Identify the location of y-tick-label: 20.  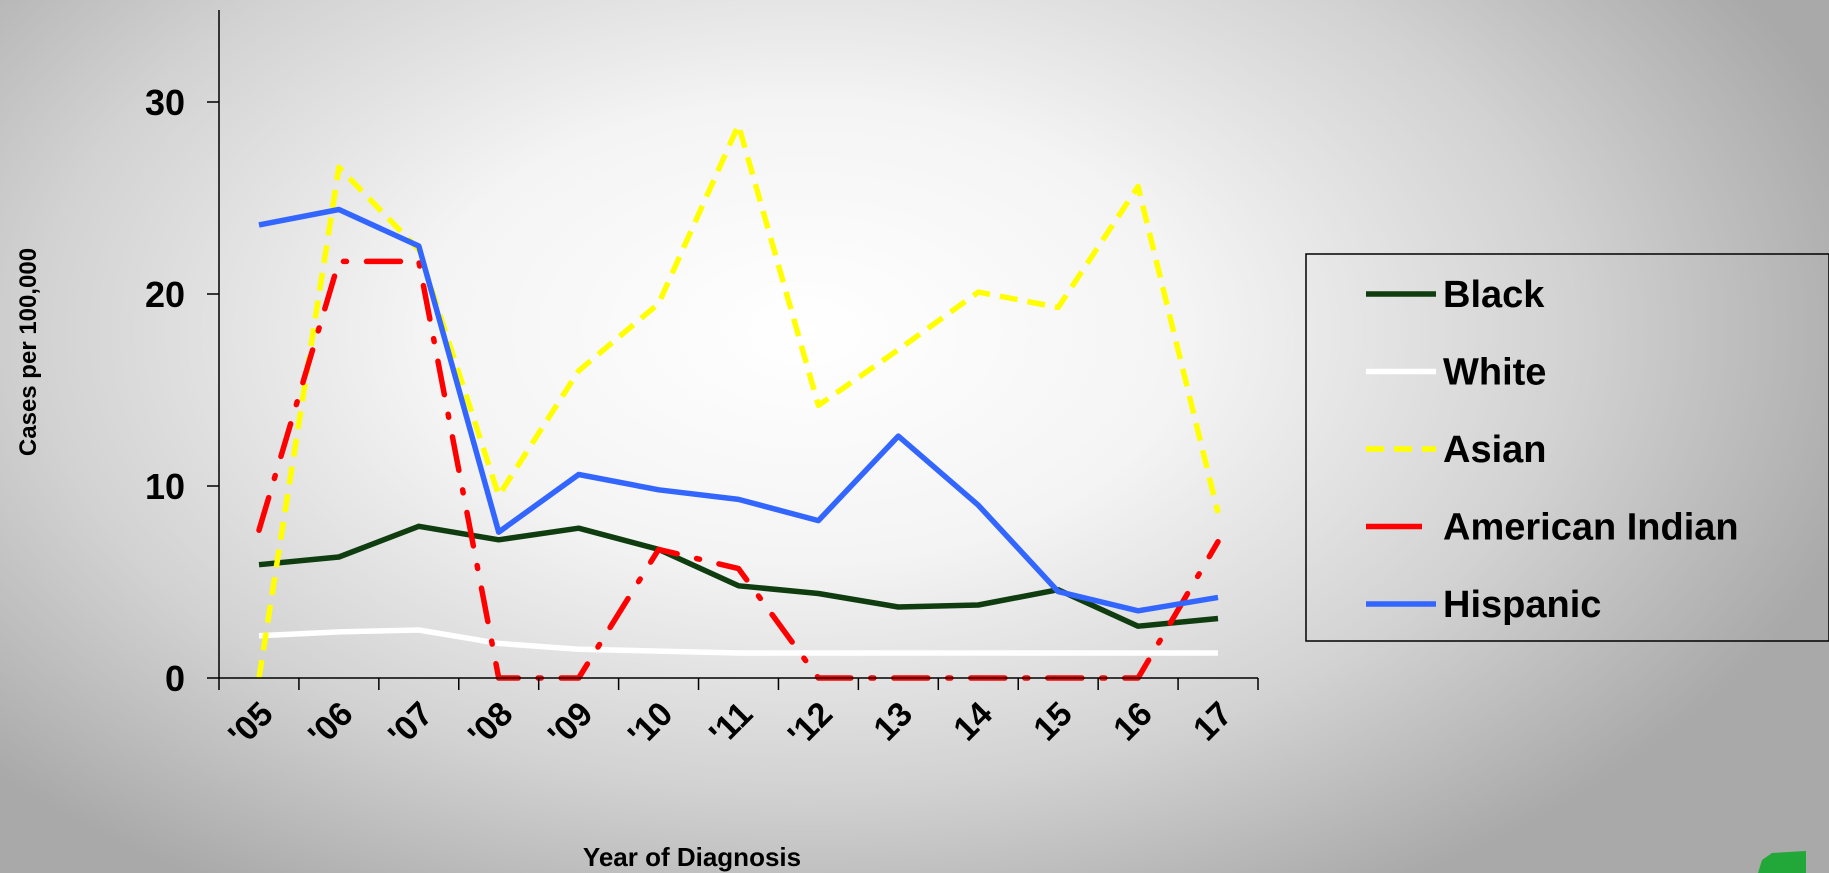
(165, 294).